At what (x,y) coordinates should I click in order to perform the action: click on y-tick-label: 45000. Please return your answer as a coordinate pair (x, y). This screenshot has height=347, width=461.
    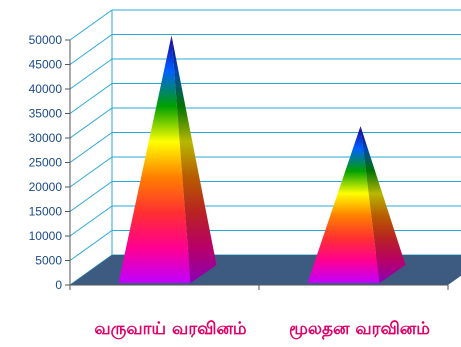
    Looking at the image, I should click on (46, 65).